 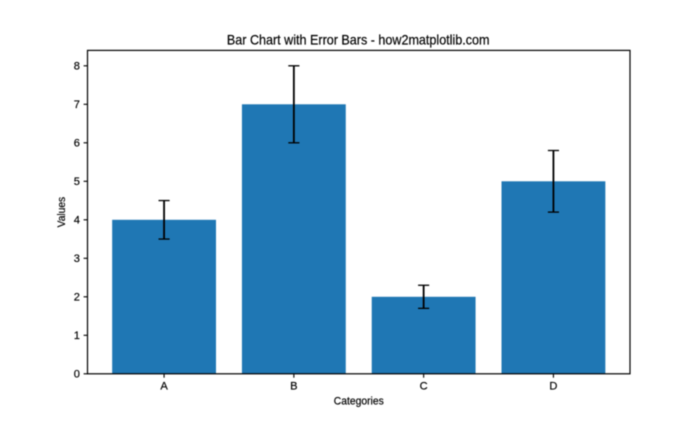 What do you see at coordinates (77, 375) in the screenshot?
I see `svg-text: 0` at bounding box center [77, 375].